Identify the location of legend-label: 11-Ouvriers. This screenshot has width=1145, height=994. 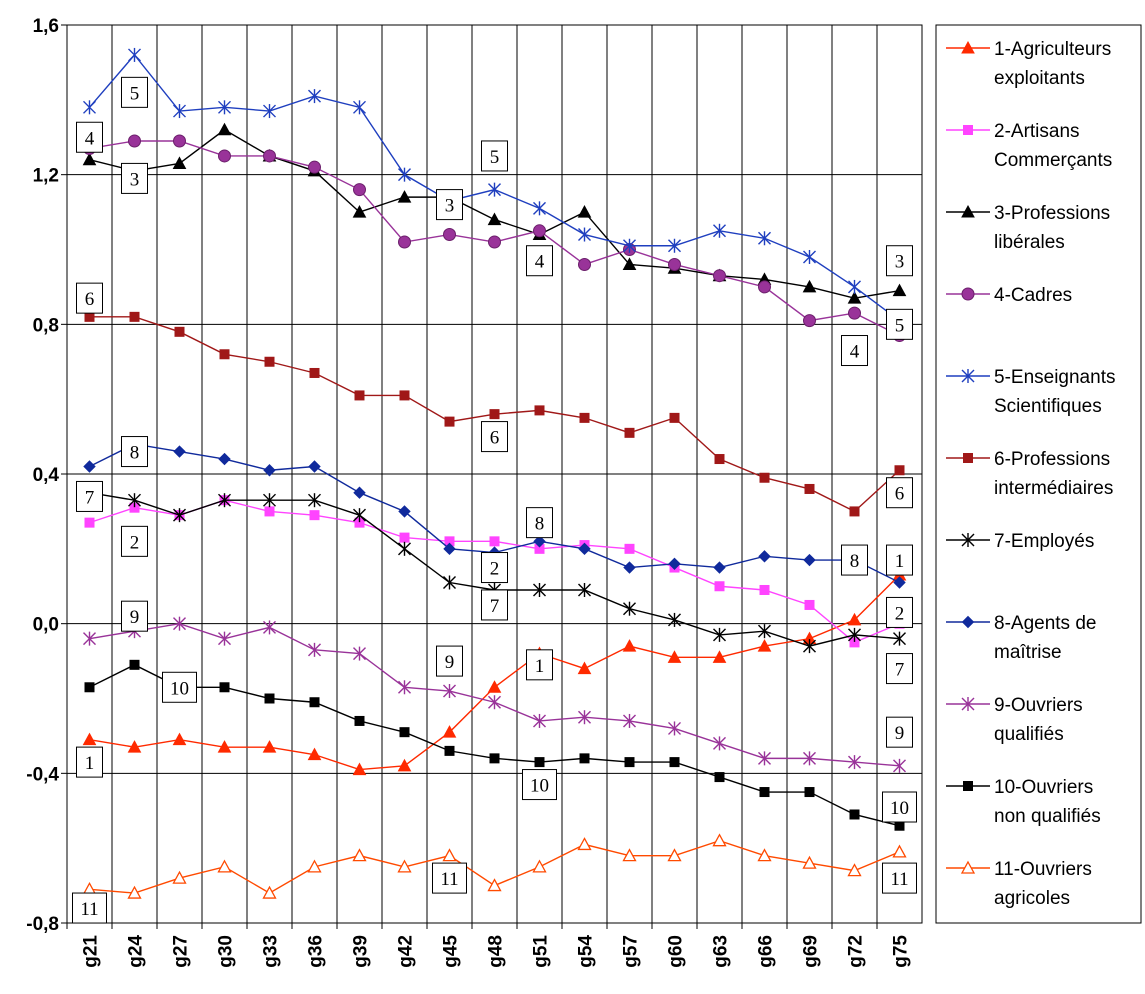
(1043, 869).